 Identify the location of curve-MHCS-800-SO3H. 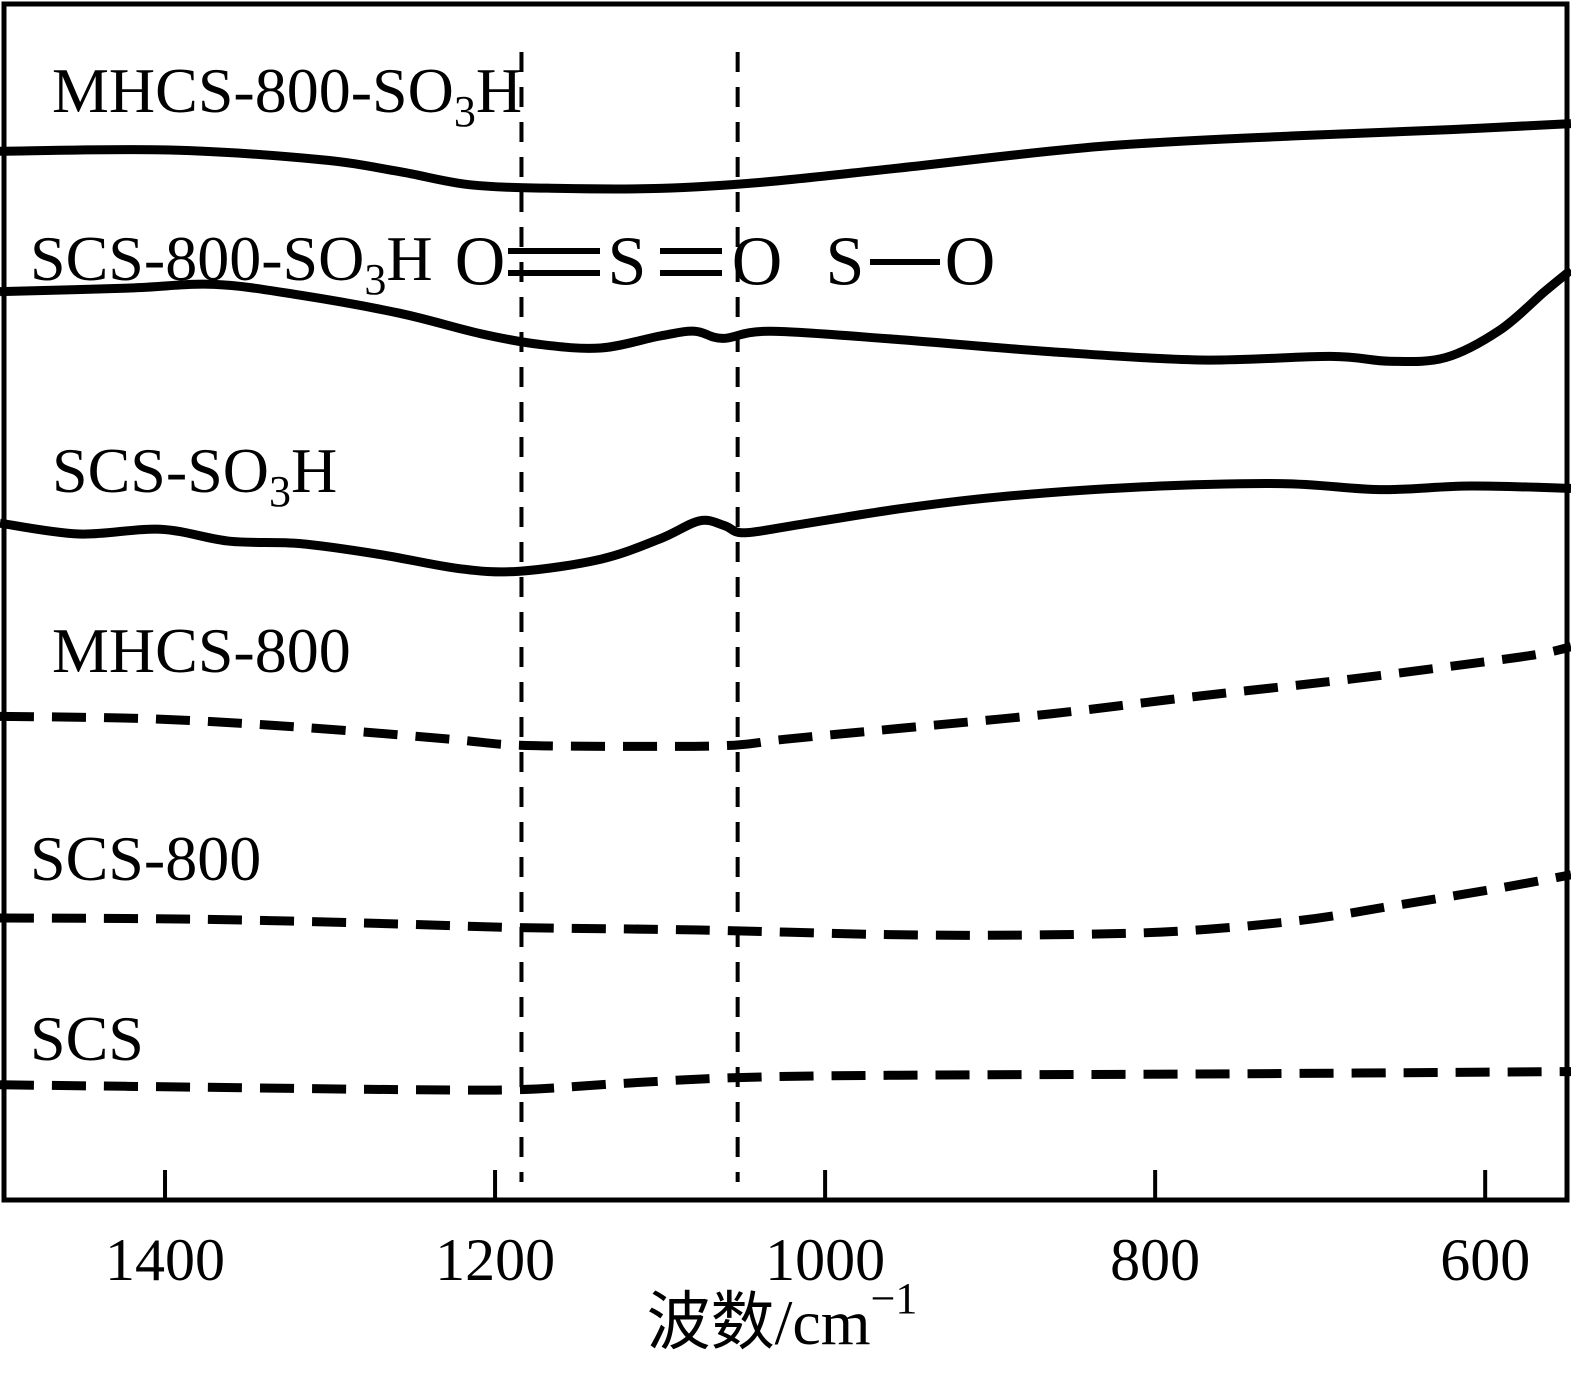
(785, 156).